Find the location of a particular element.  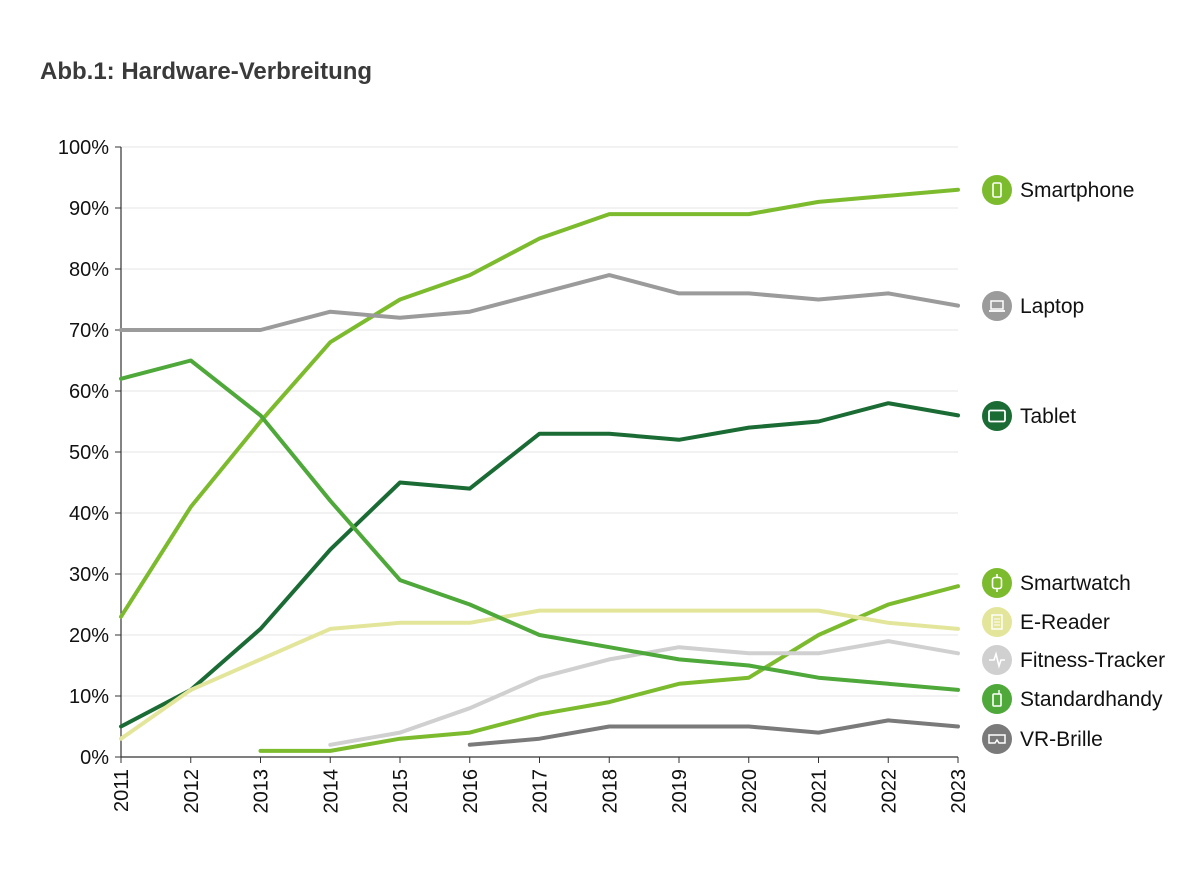

legend-item-standardhandy: Standardhandy is located at coordinates (1072, 699).